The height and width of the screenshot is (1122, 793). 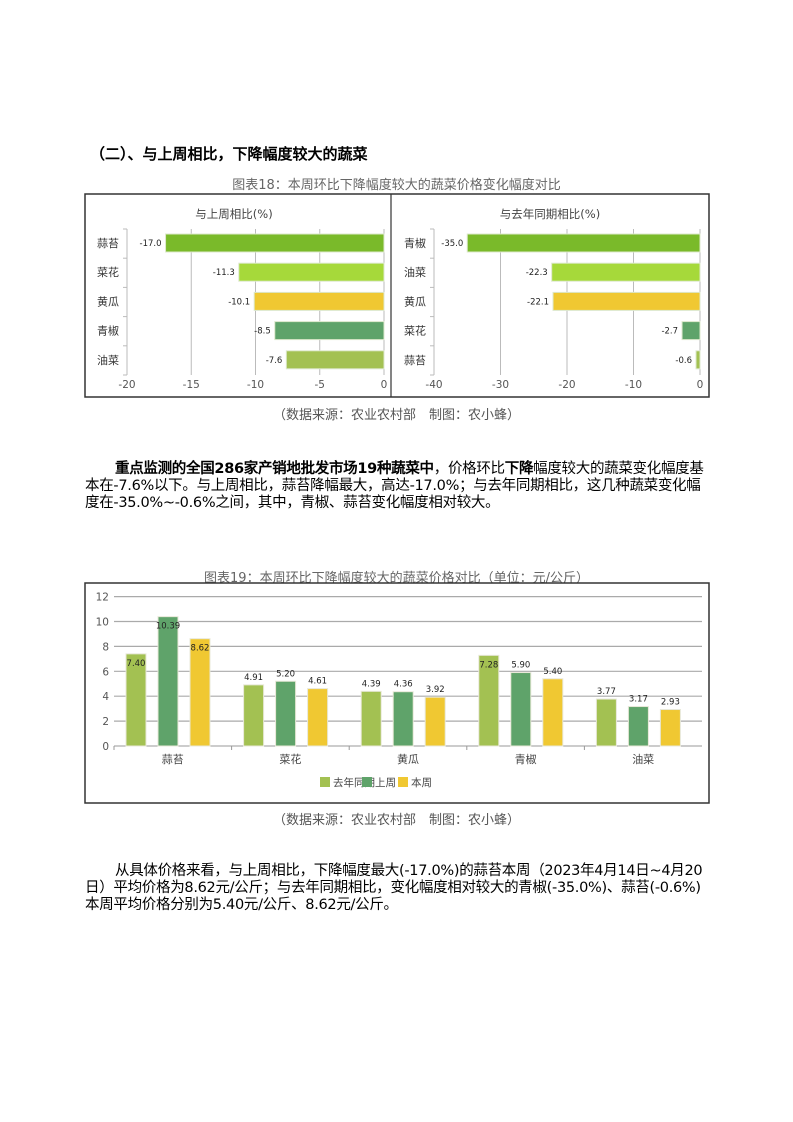 What do you see at coordinates (233, 214) in the screenshot?
I see `panel-title: 与上周相比(%)` at bounding box center [233, 214].